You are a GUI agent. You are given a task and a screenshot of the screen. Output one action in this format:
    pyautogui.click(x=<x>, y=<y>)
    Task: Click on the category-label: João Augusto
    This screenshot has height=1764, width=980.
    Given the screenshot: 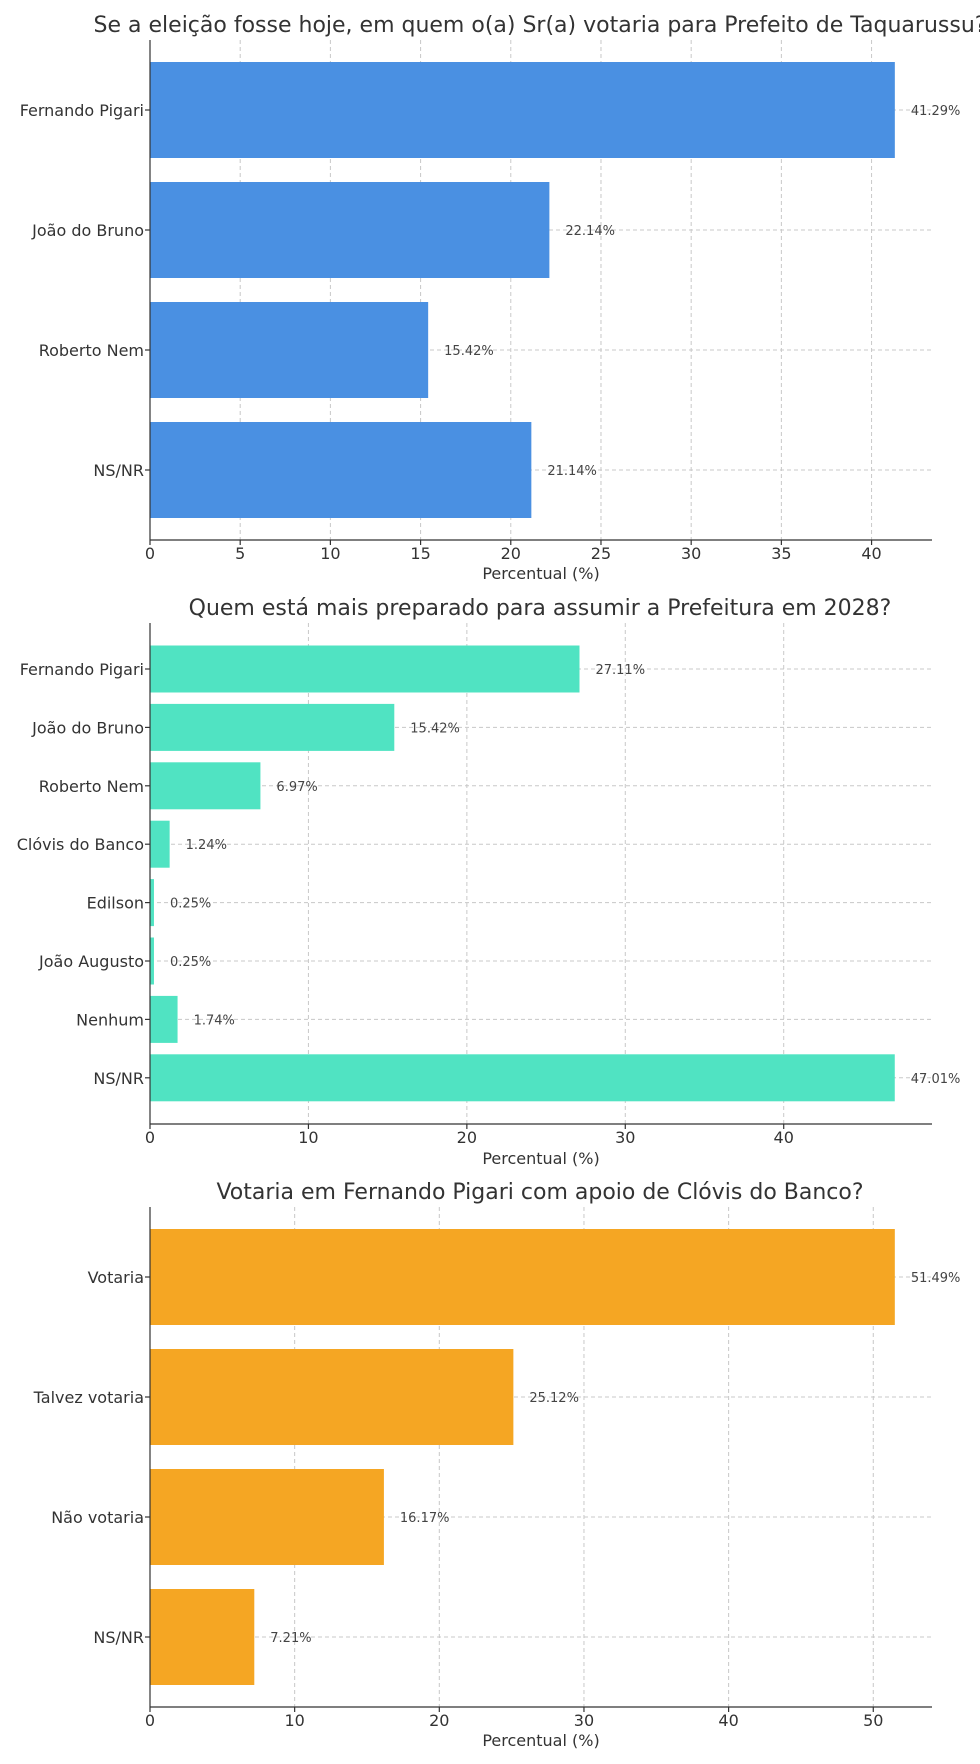 What is the action you would take?
    pyautogui.click(x=91, y=961)
    